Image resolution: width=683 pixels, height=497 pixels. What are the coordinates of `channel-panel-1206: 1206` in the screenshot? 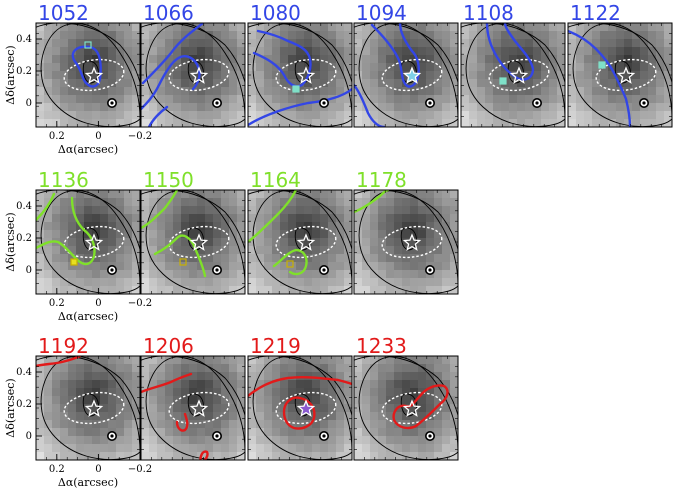 It's located at (193, 397).